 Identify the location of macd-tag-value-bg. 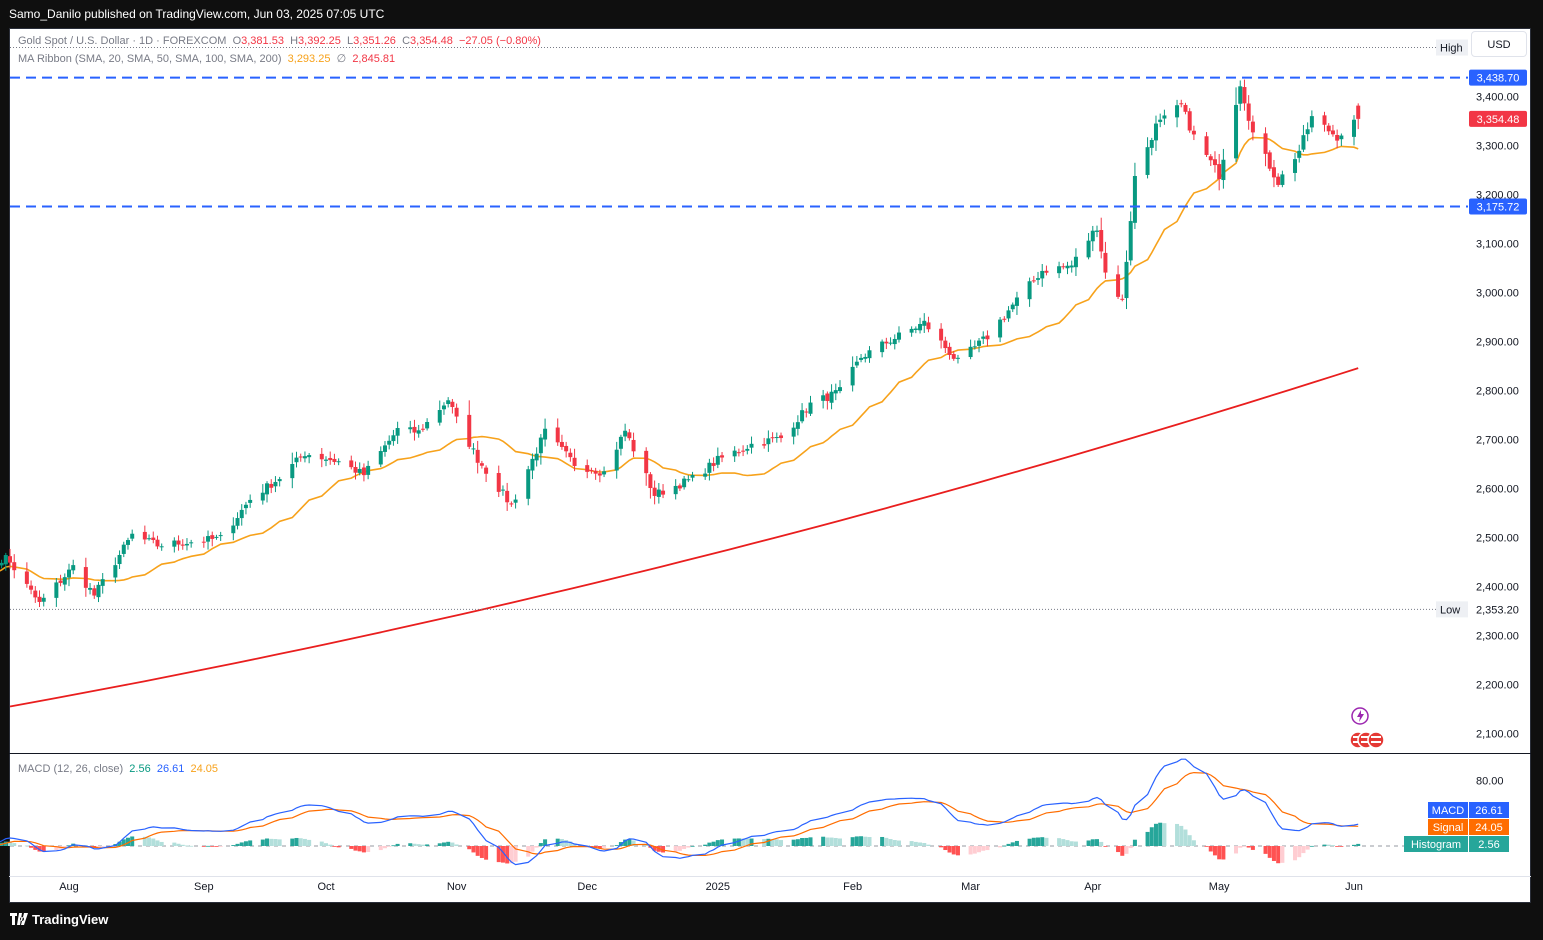
(1489, 844).